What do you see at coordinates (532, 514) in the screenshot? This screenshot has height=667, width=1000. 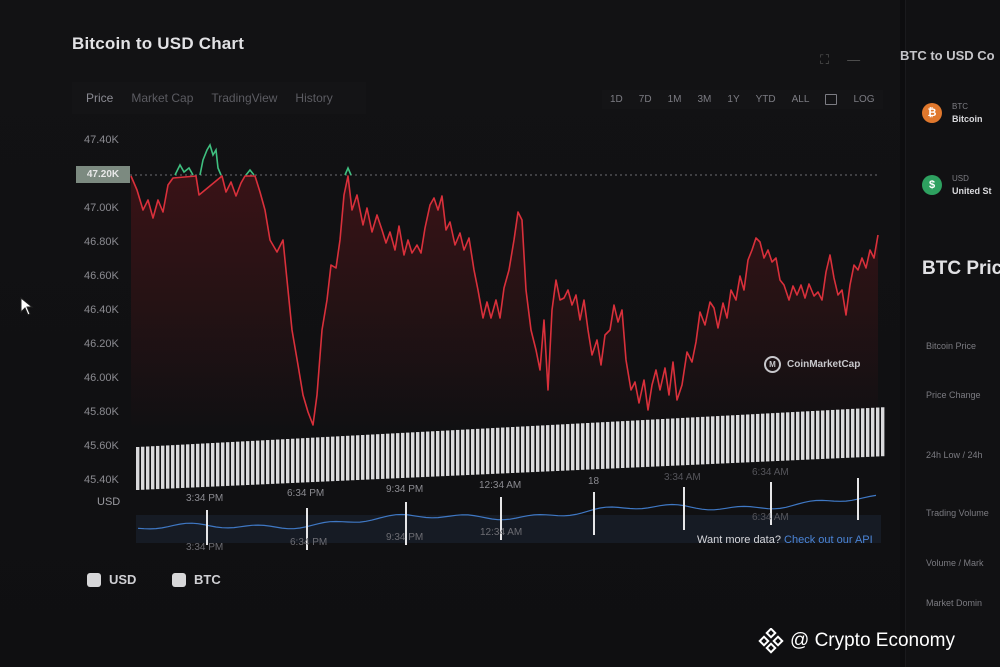 I see `navigator-handles` at bounding box center [532, 514].